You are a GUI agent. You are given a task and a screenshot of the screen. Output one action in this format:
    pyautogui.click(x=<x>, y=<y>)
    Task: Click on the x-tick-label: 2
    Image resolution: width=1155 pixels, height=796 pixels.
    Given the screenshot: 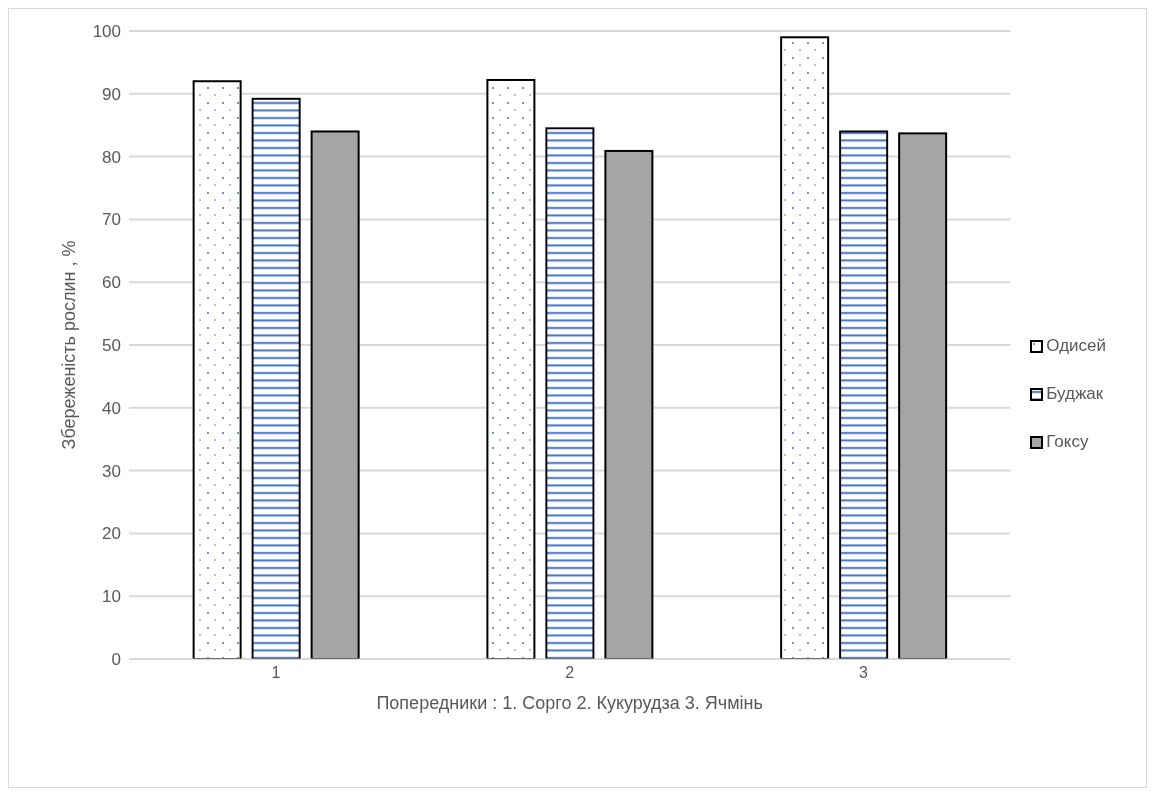 What is the action you would take?
    pyautogui.click(x=570, y=673)
    